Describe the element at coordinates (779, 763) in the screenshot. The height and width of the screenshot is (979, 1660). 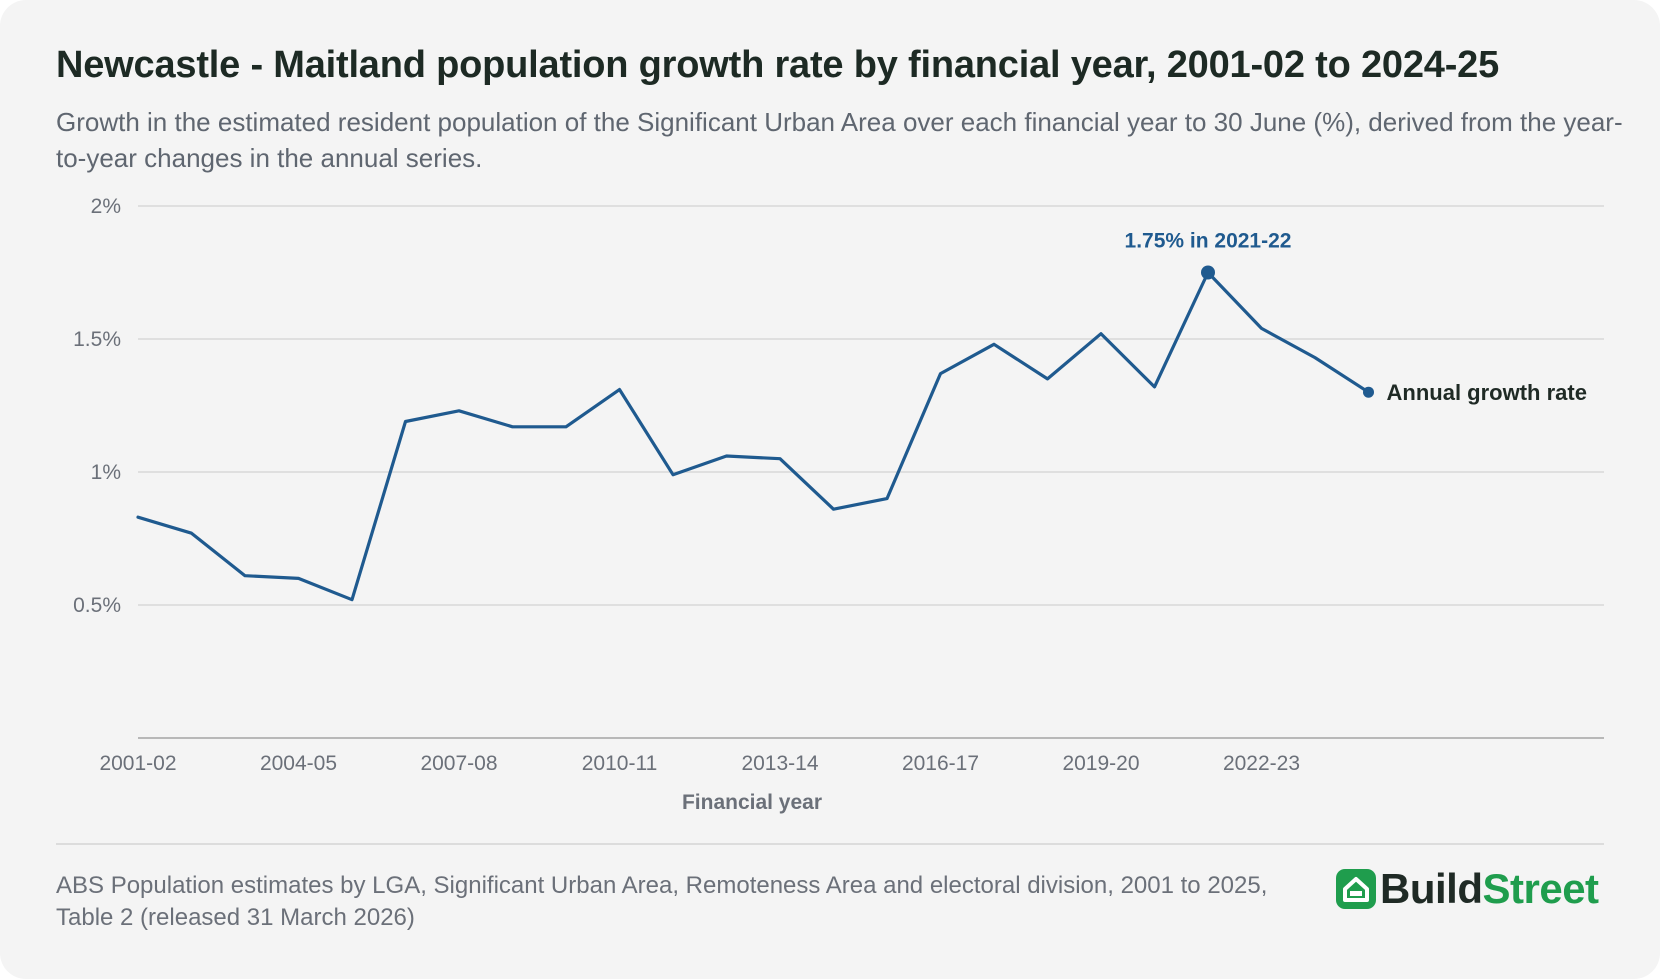
I see `x-tick-label: 2013-14` at that location.